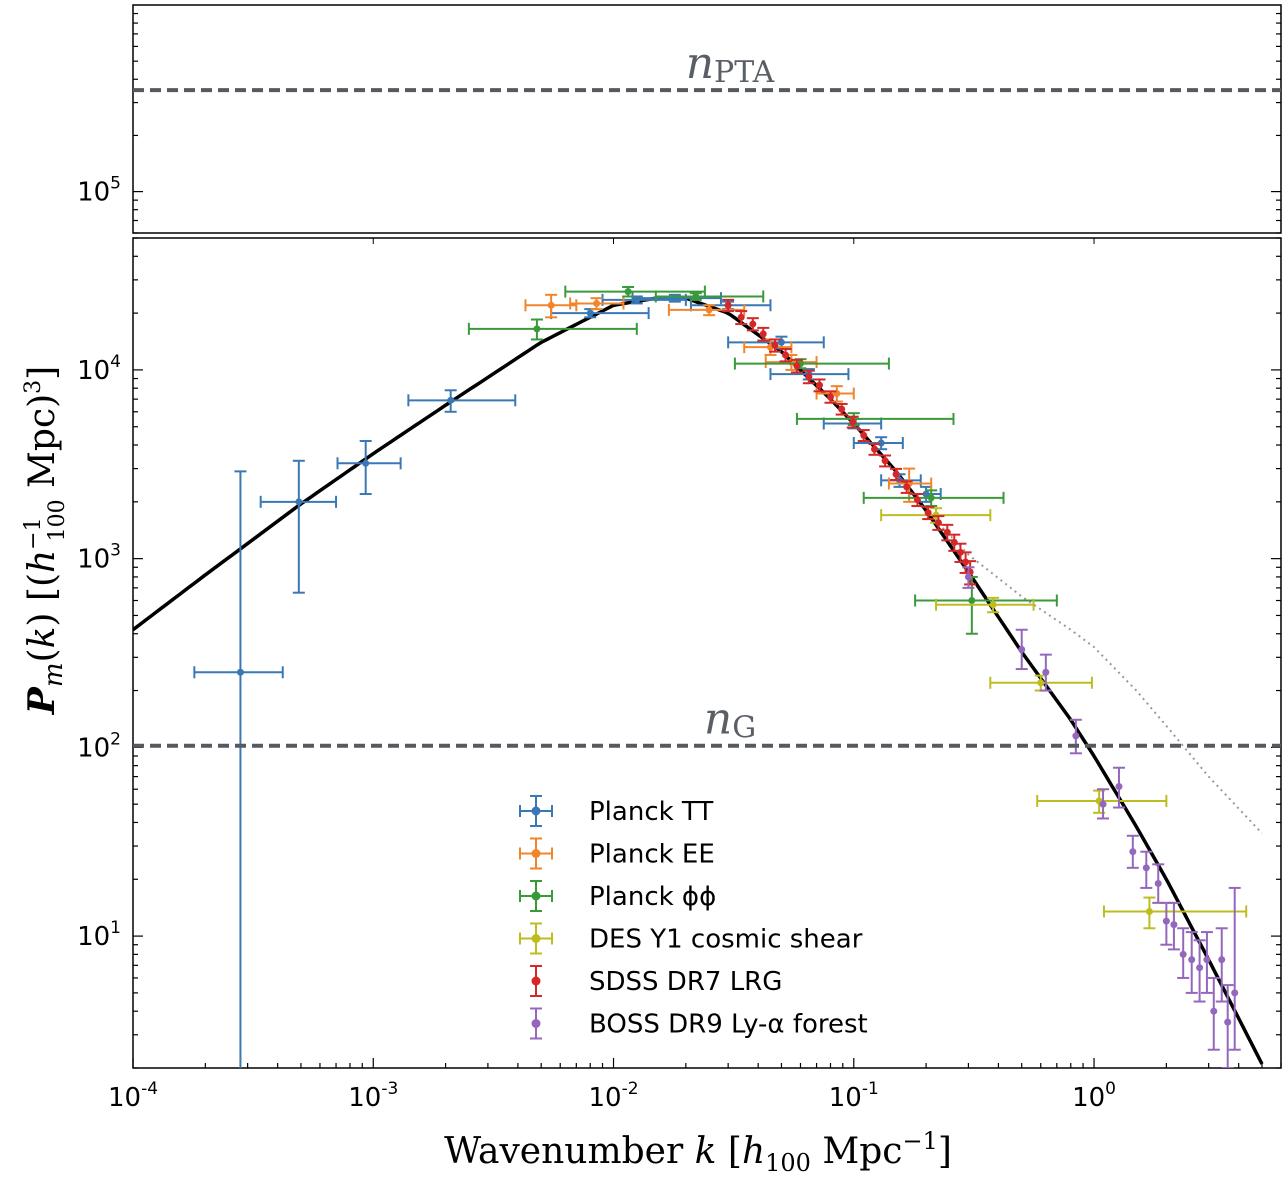  I want to click on reference-label-nPTA: nPTA, so click(730, 64).